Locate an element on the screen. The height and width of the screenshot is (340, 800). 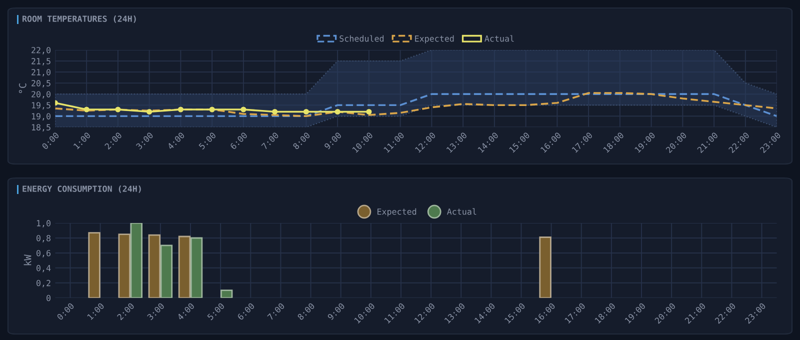
y-tick-label: 18,5 is located at coordinates (41, 128).